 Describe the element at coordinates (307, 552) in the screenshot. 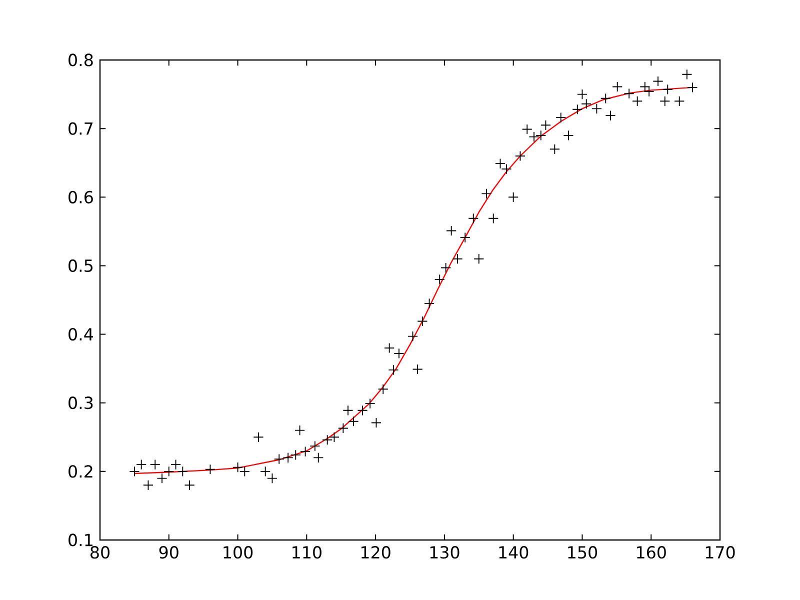

I see `x-tick-label: 110` at that location.